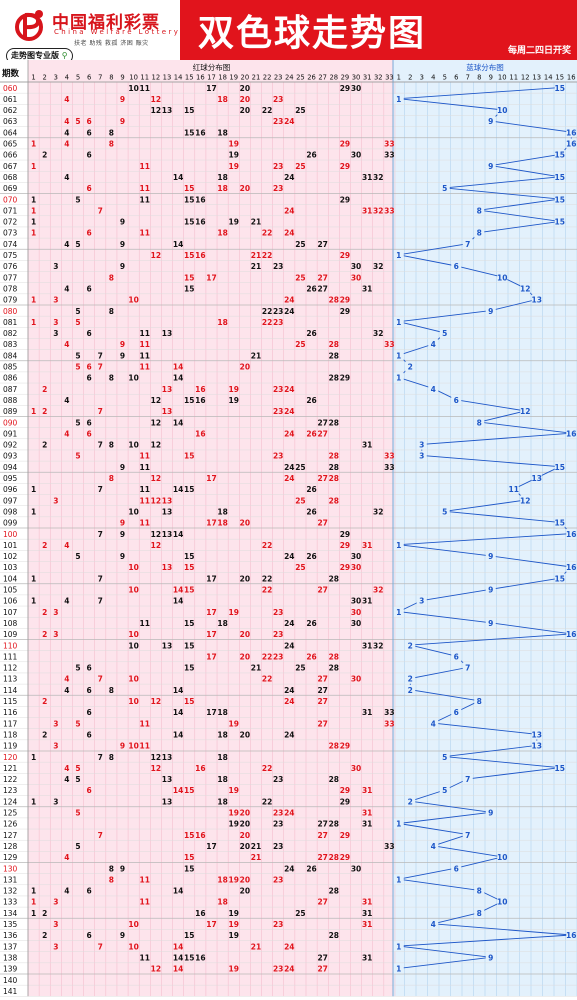 The width and height of the screenshot is (577, 1000). Describe the element at coordinates (289, 813) in the screenshot. I see `red-ball-number: 24` at that location.